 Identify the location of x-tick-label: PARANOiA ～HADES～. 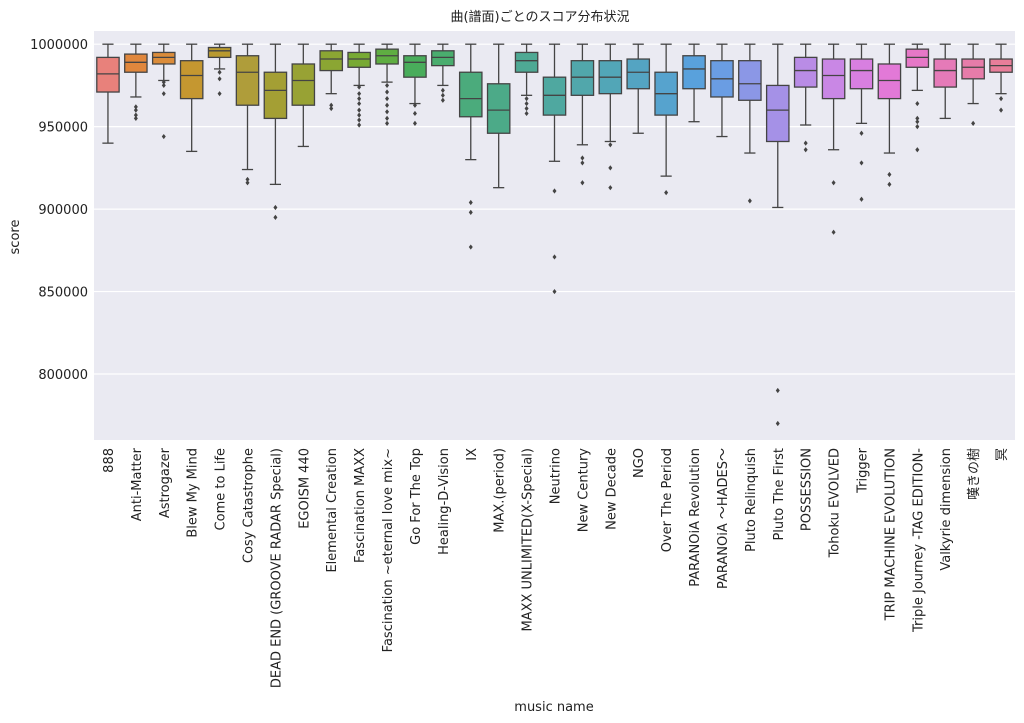
(723, 518).